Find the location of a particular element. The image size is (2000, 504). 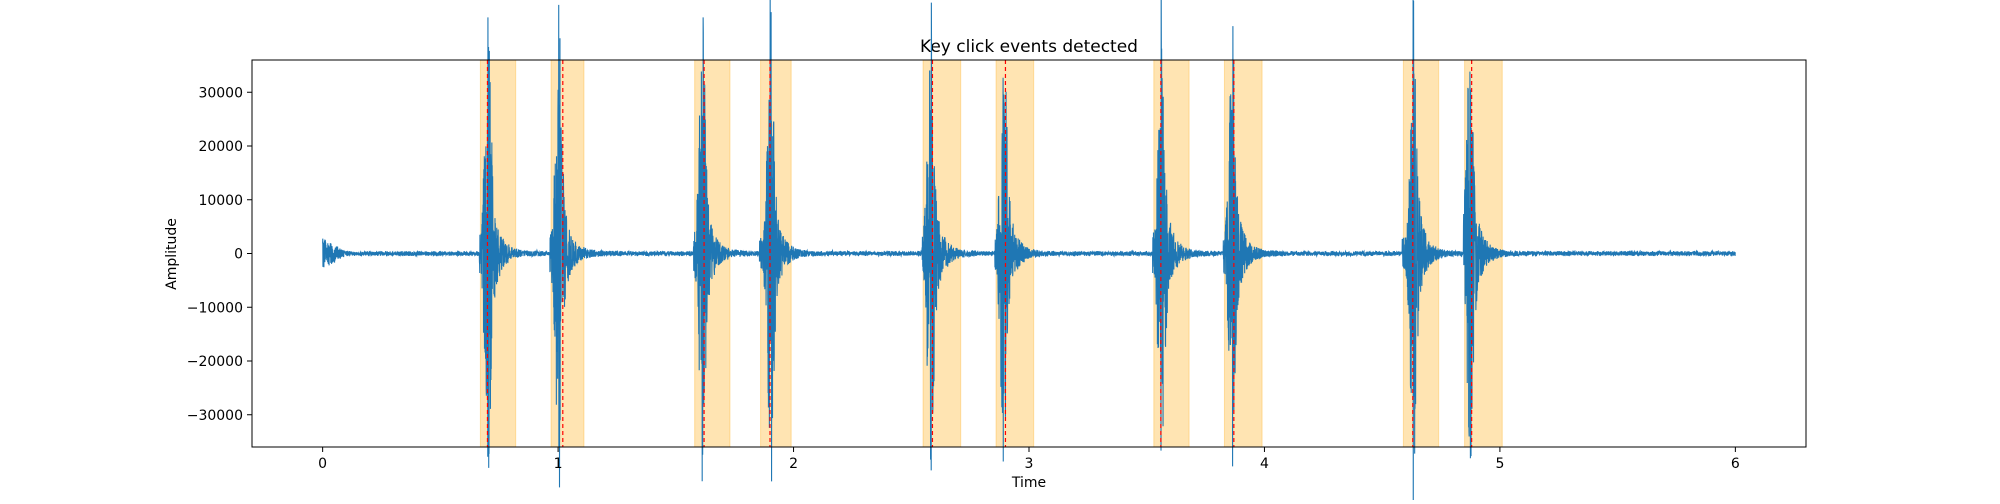

x-axis-label: Time is located at coordinates (1028, 483).